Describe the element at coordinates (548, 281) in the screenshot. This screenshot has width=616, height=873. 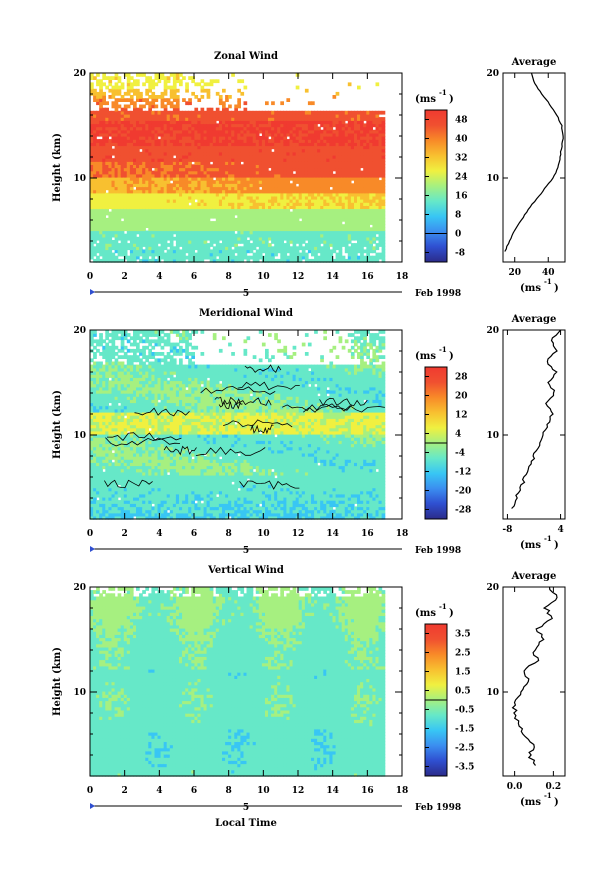
I see `profile-unit-sup: -1` at that location.